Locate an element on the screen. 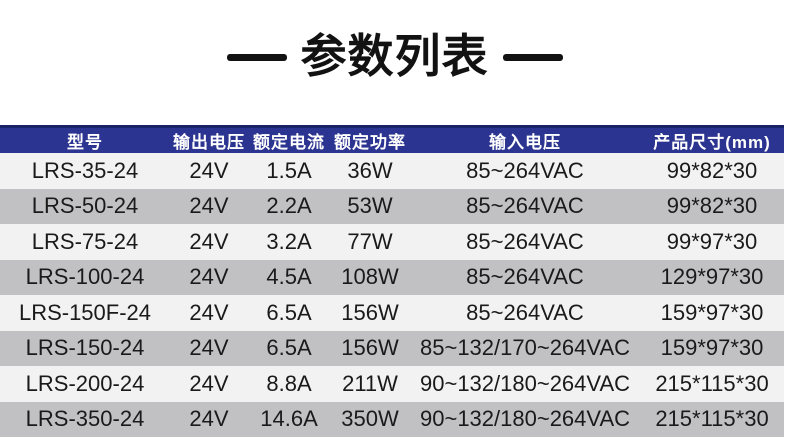 This screenshot has width=789, height=438. page-title-block: 参数列表 is located at coordinates (394, 57).